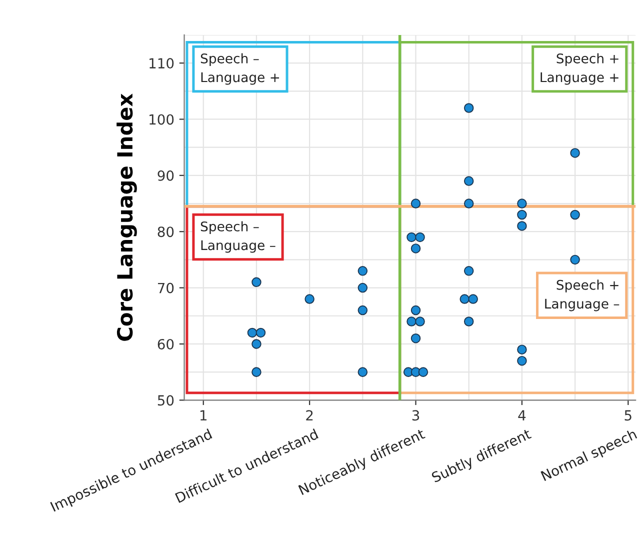  I want to click on y-tick-label: 80, so click(166, 232).